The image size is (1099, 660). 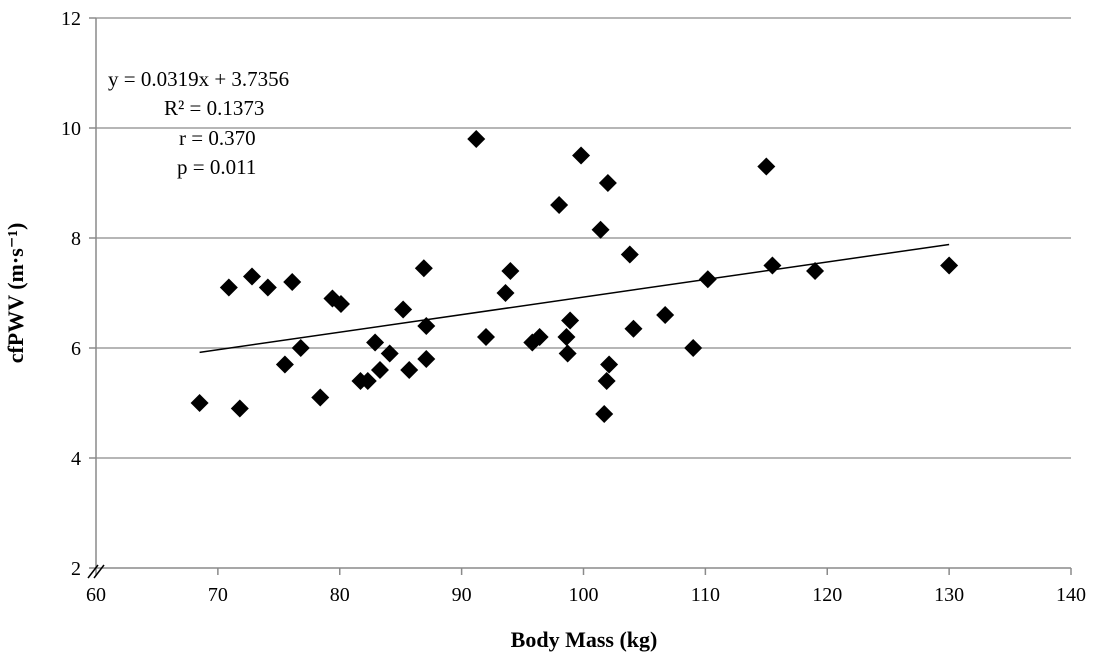 I want to click on y-tick-label: 6, so click(x=76, y=349).